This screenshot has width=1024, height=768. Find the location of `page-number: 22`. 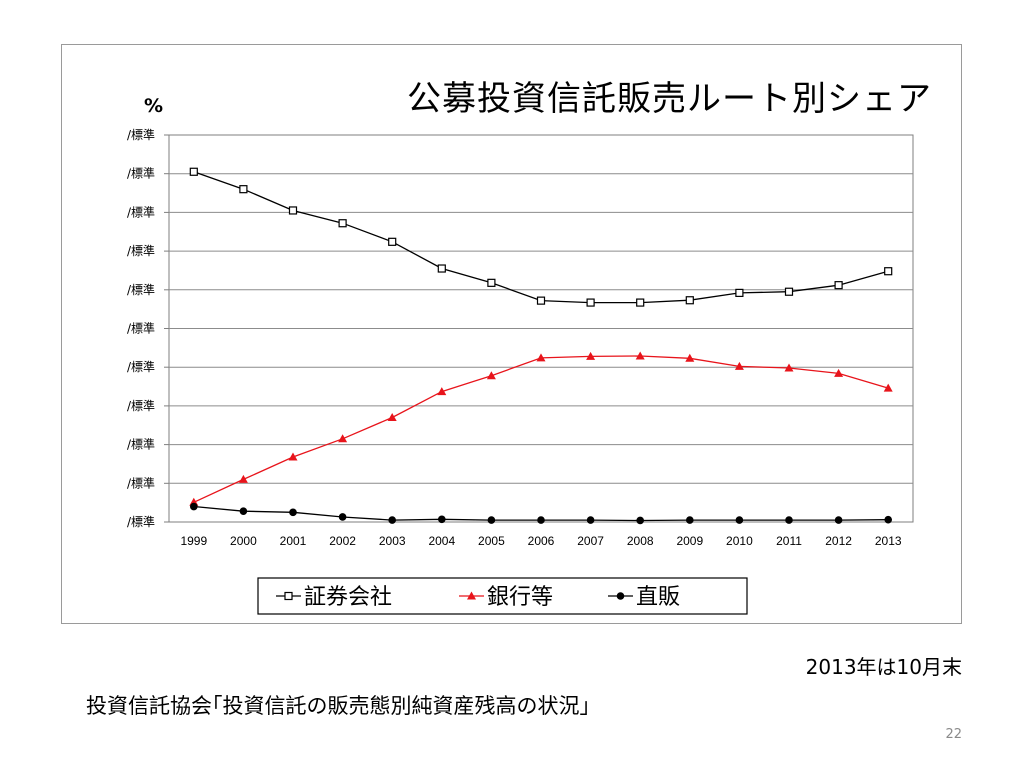

page-number: 22 is located at coordinates (953, 734).